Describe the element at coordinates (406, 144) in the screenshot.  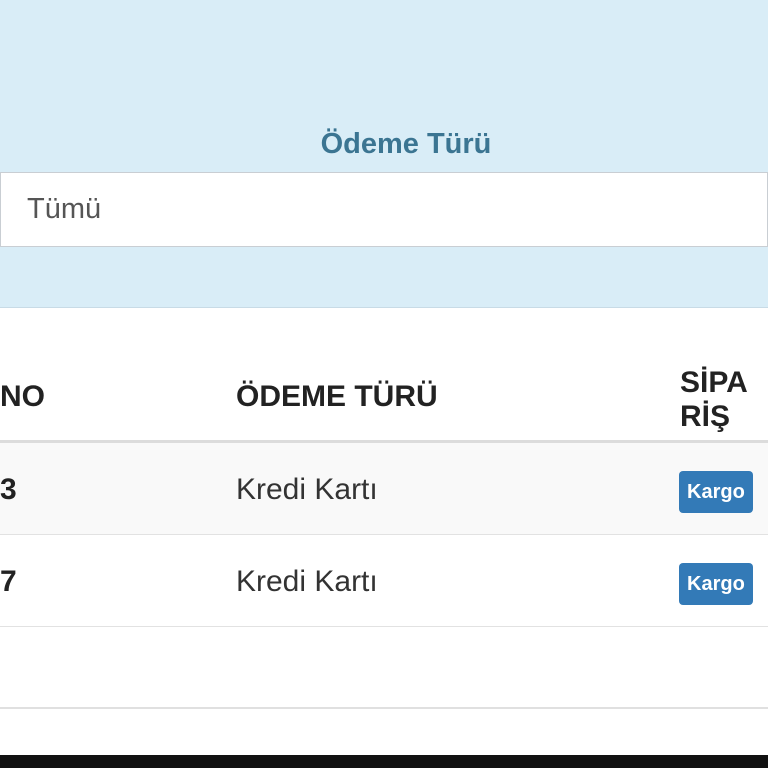
I see `payment-type-label: Ödeme Türü` at that location.